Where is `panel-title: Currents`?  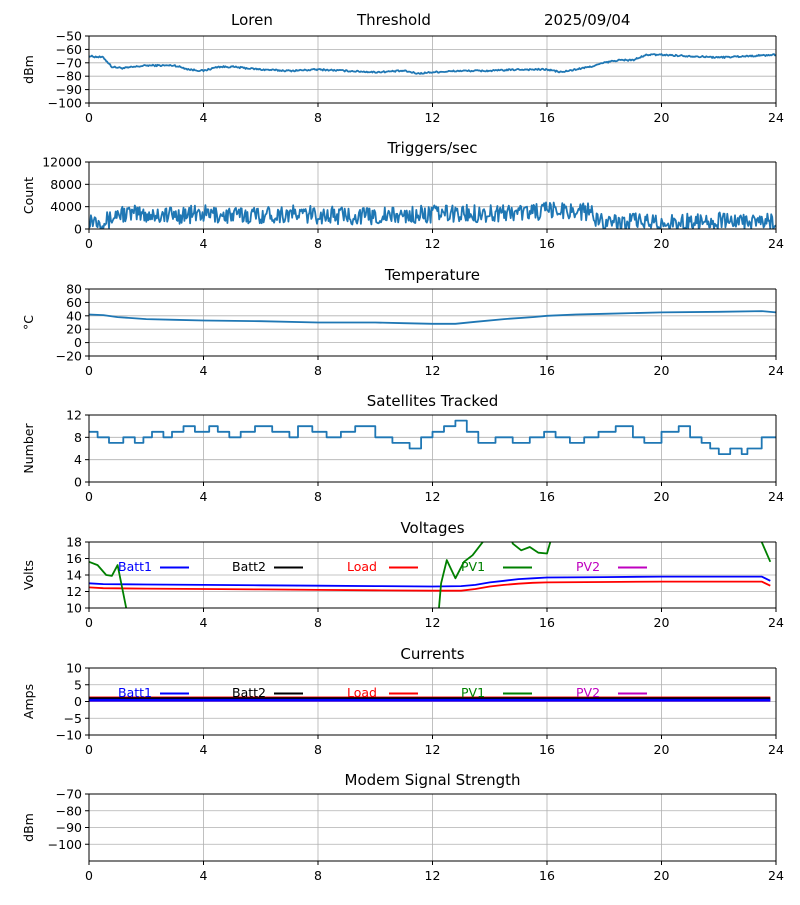
panel-title: Currents is located at coordinates (432, 654).